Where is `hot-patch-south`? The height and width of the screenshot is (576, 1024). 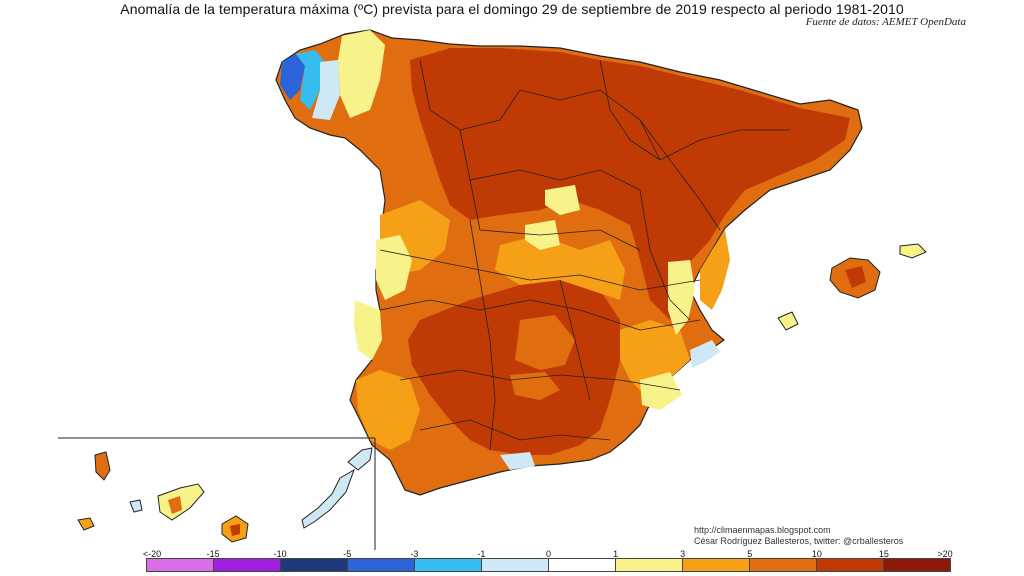
hot-patch-south is located at coordinates (545, 342).